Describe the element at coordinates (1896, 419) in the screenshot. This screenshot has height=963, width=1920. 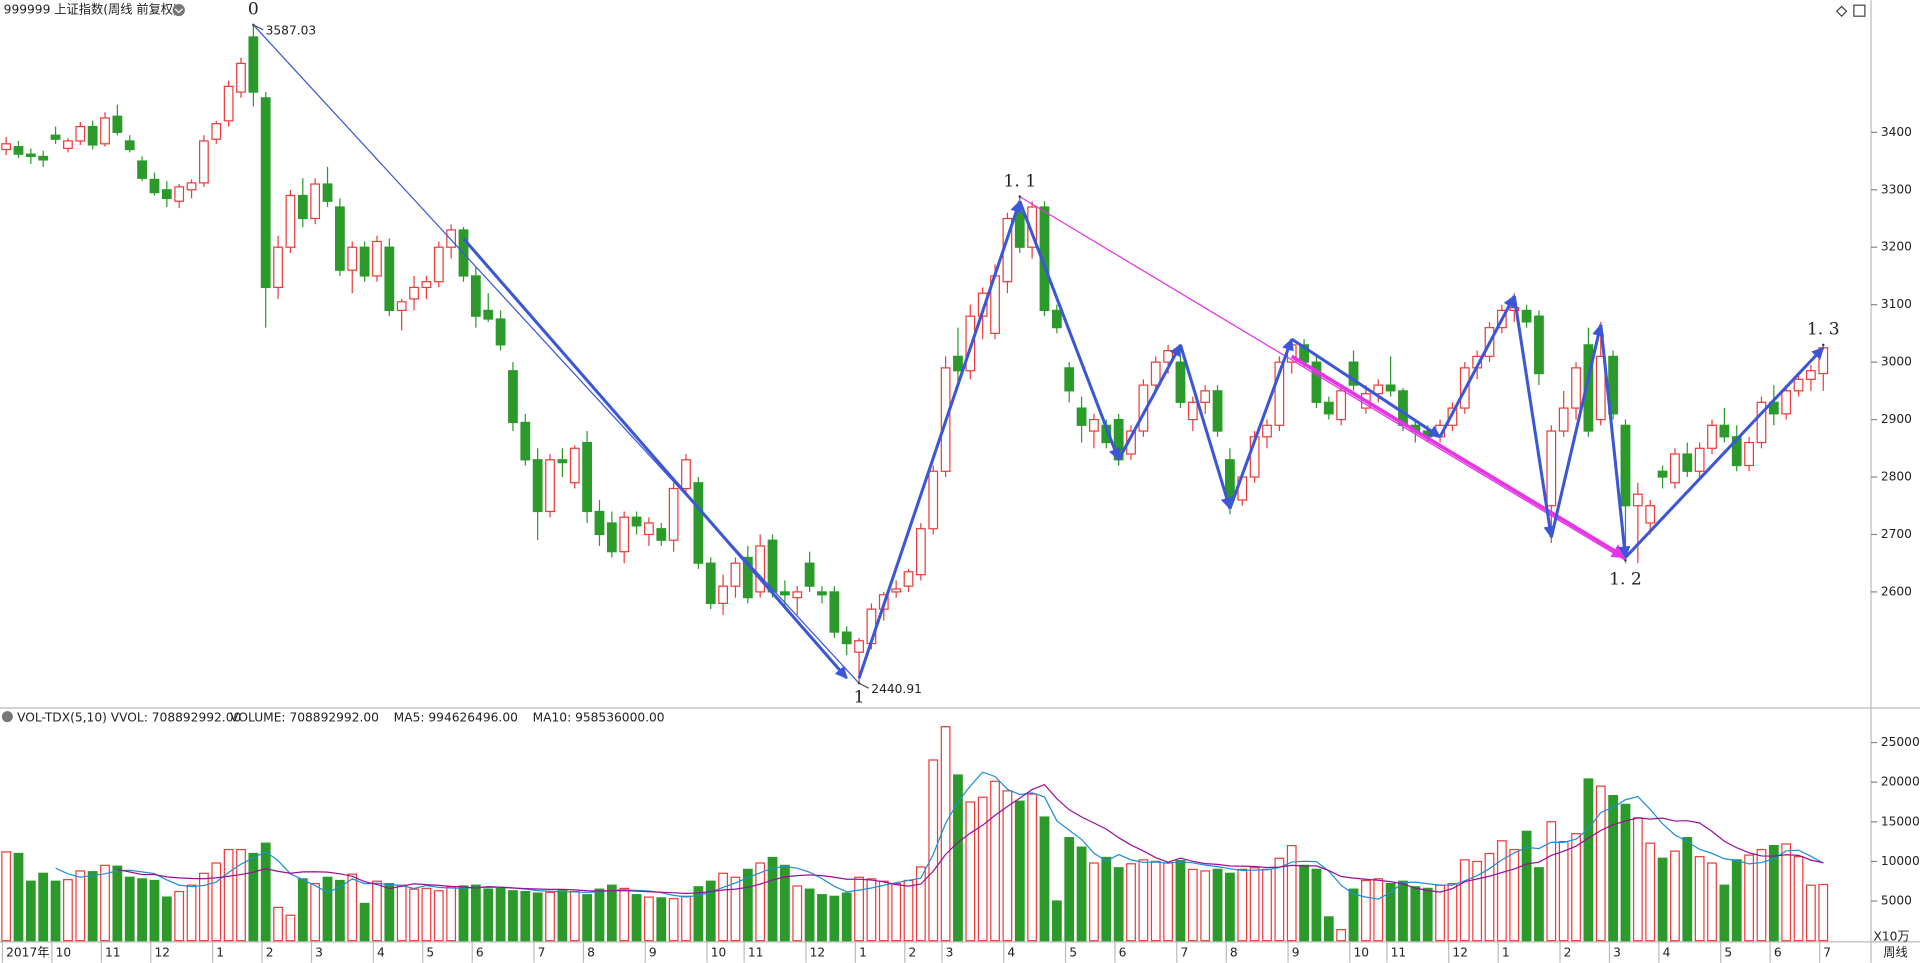
I see `y-tick-label: 2900` at that location.